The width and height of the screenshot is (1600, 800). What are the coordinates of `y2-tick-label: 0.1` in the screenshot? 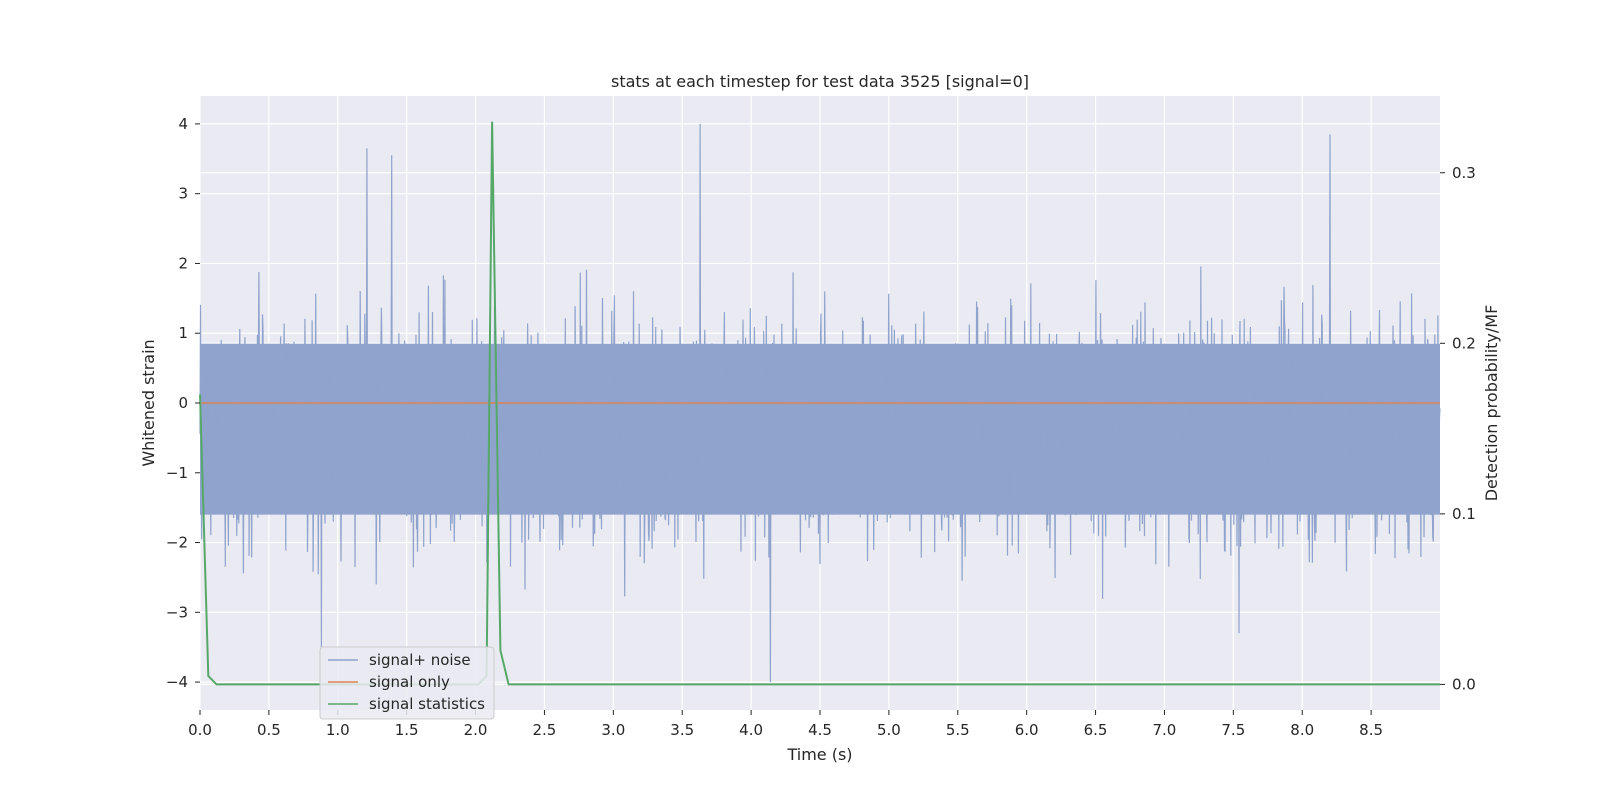 It's located at (1464, 514).